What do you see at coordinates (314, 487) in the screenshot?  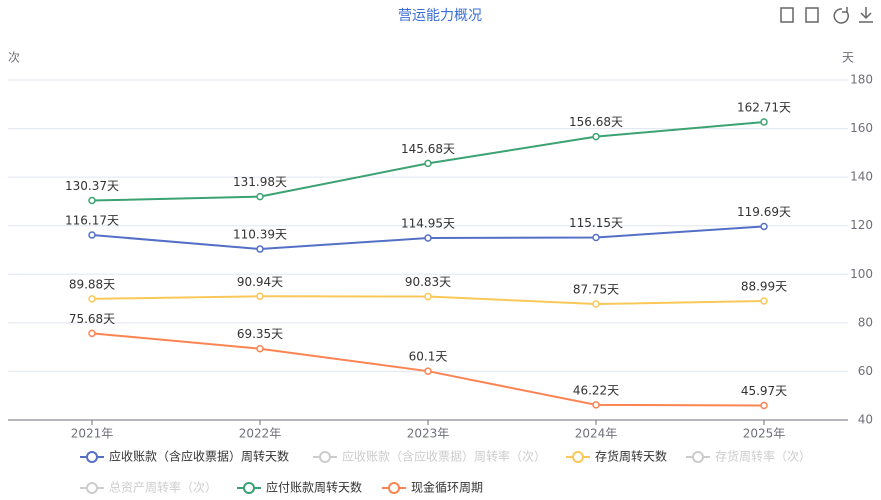 I see `legend-label: 应付账款周转天数` at bounding box center [314, 487].